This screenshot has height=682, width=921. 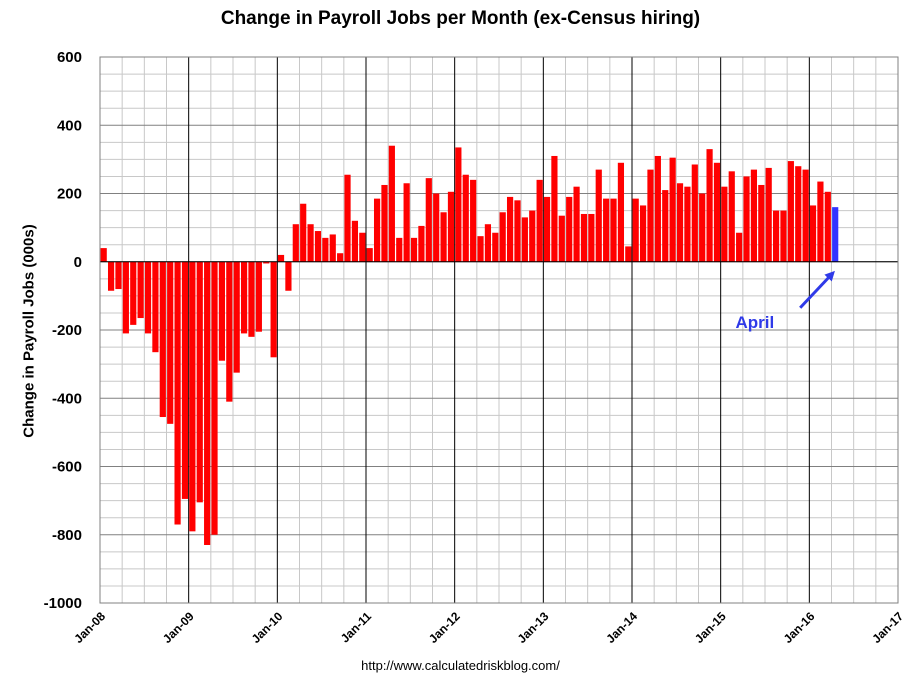 What do you see at coordinates (835, 234) in the screenshot?
I see `bar-highlight` at bounding box center [835, 234].